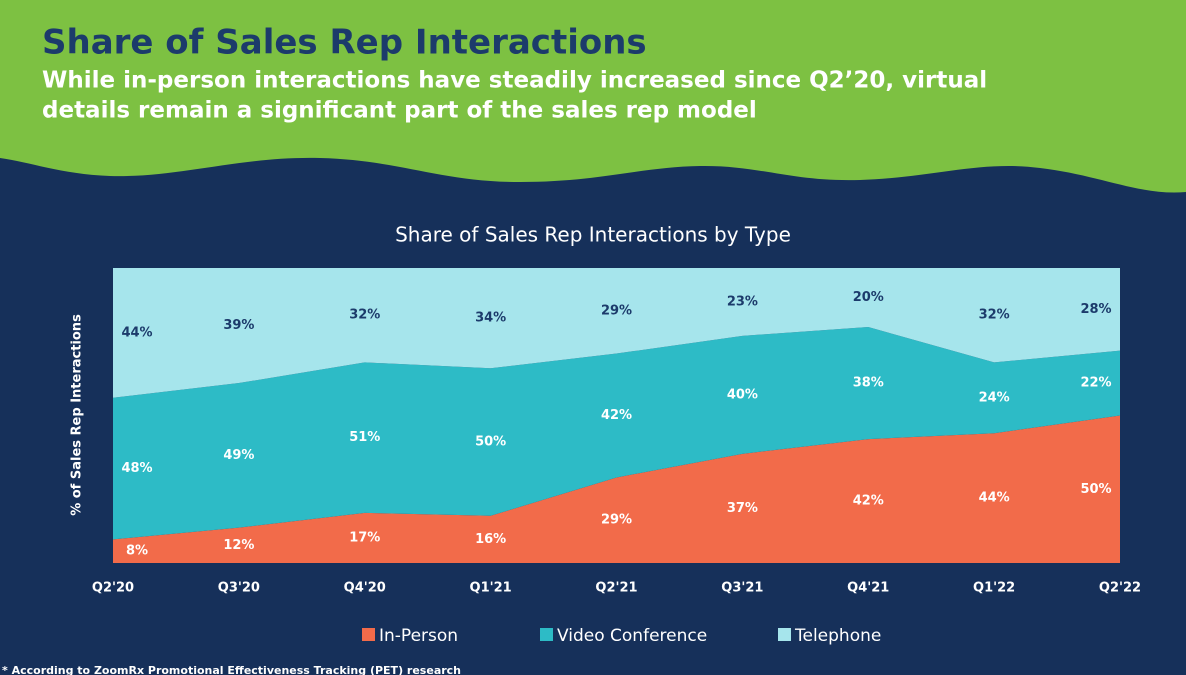  What do you see at coordinates (868, 297) in the screenshot?
I see `data-label: 20%` at bounding box center [868, 297].